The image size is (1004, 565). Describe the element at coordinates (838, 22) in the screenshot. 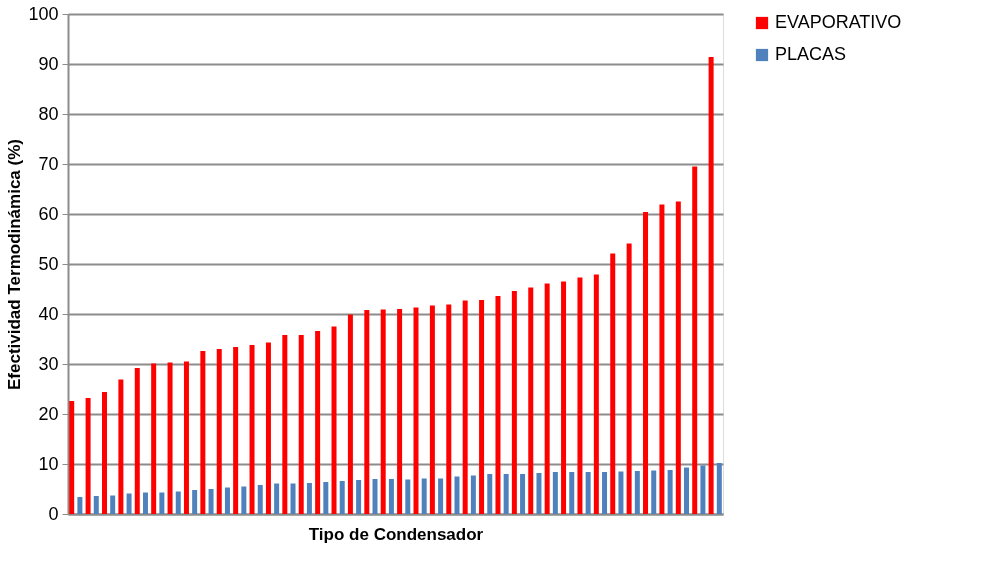

I see `legend-label: EVAPORATIVO` at that location.